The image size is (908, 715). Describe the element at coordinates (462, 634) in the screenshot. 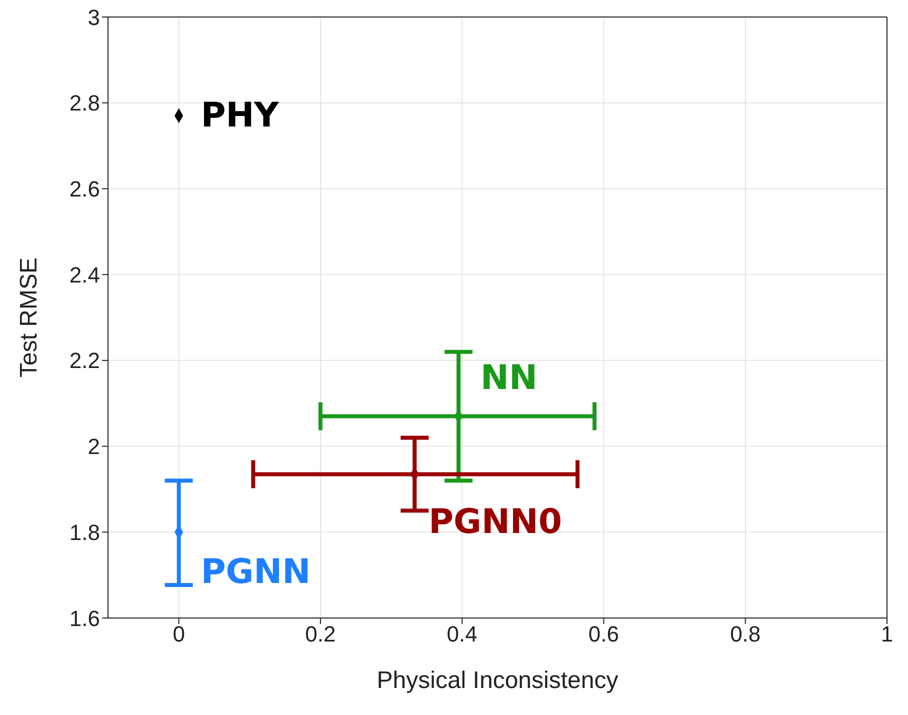

I see `x-tick-label: 0.4` at that location.